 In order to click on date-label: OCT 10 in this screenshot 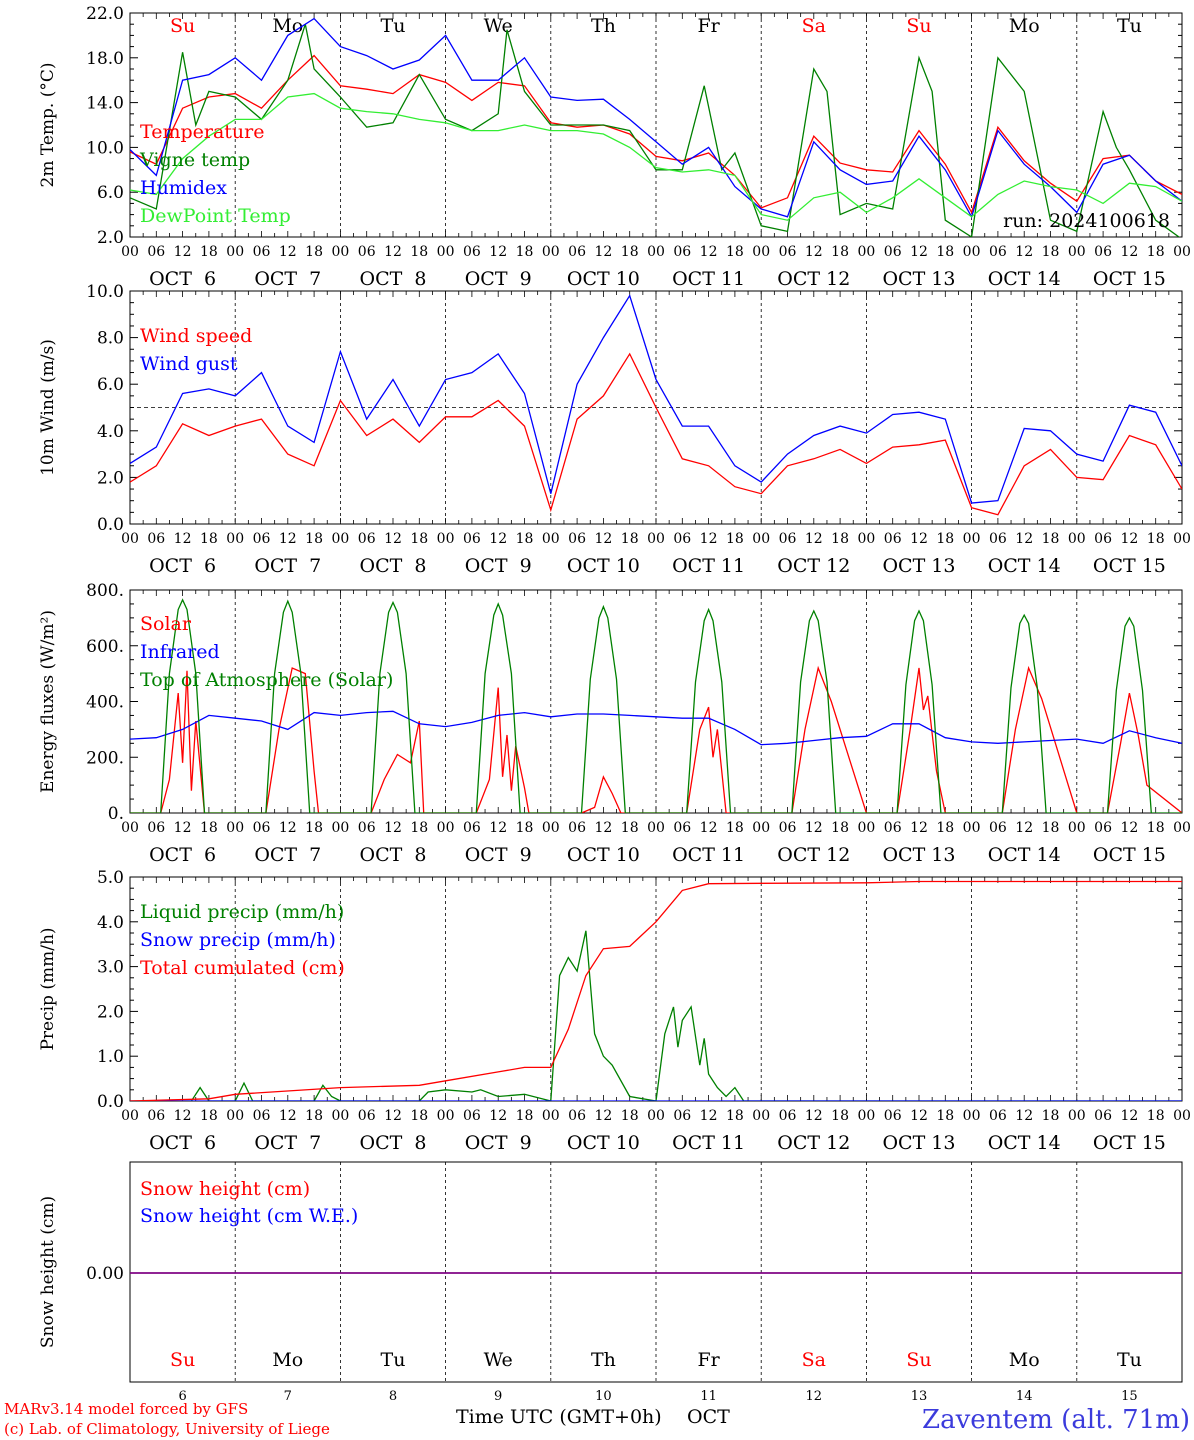, I will do `click(603, 566)`.